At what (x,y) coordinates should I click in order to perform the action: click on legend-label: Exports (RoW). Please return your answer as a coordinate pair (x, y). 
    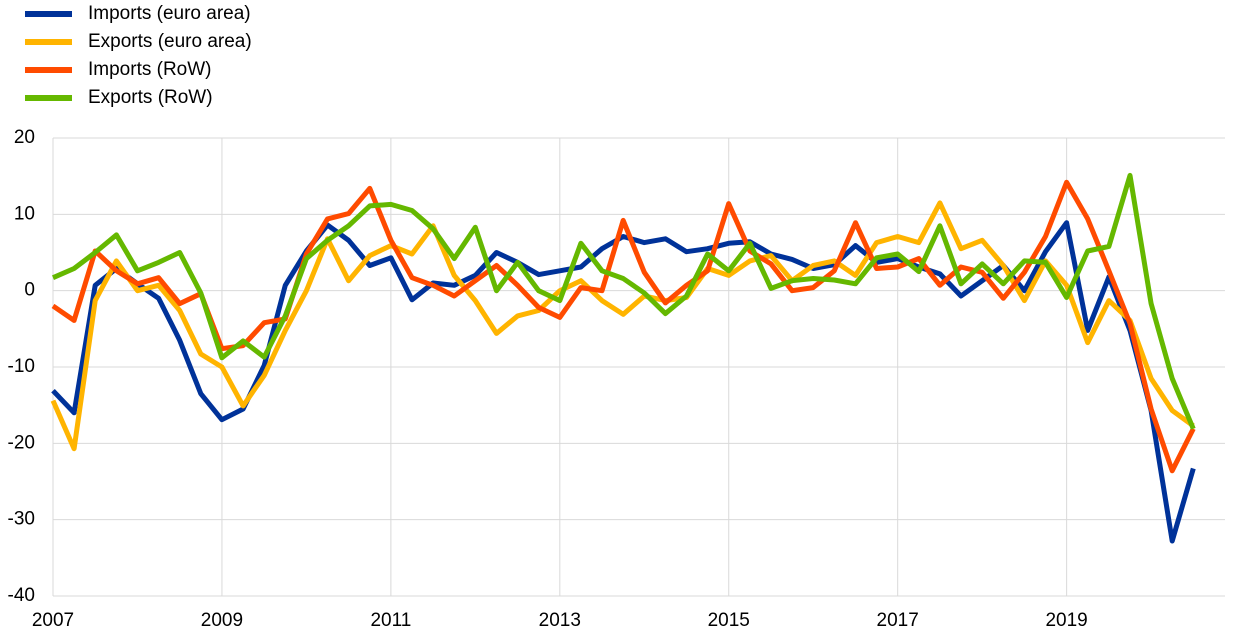
    Looking at the image, I should click on (150, 97).